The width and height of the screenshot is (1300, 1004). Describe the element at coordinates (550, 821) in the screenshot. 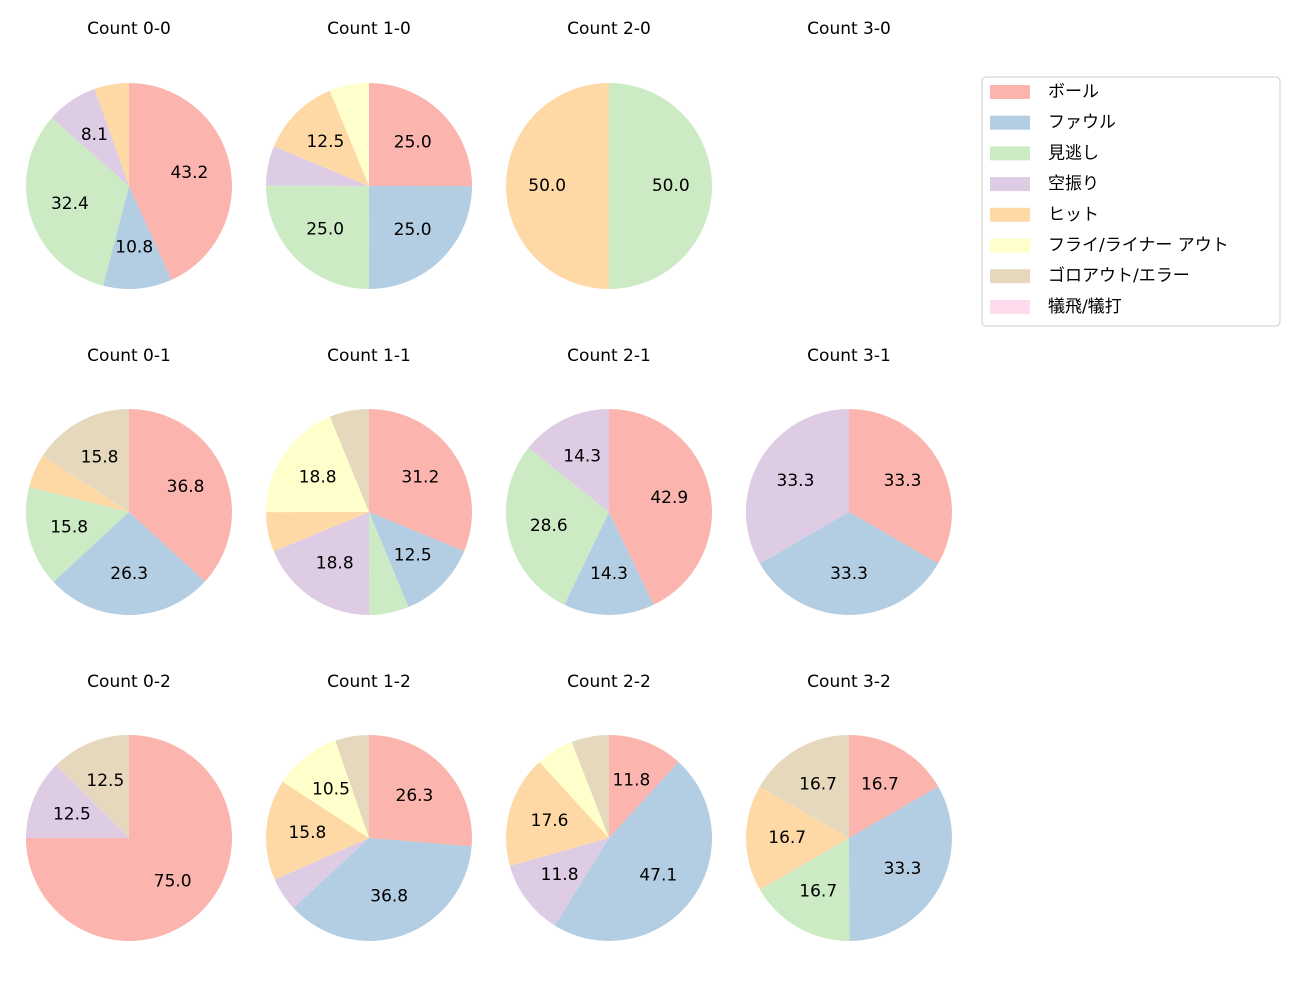

I see `slice-label: 17.6` at that location.